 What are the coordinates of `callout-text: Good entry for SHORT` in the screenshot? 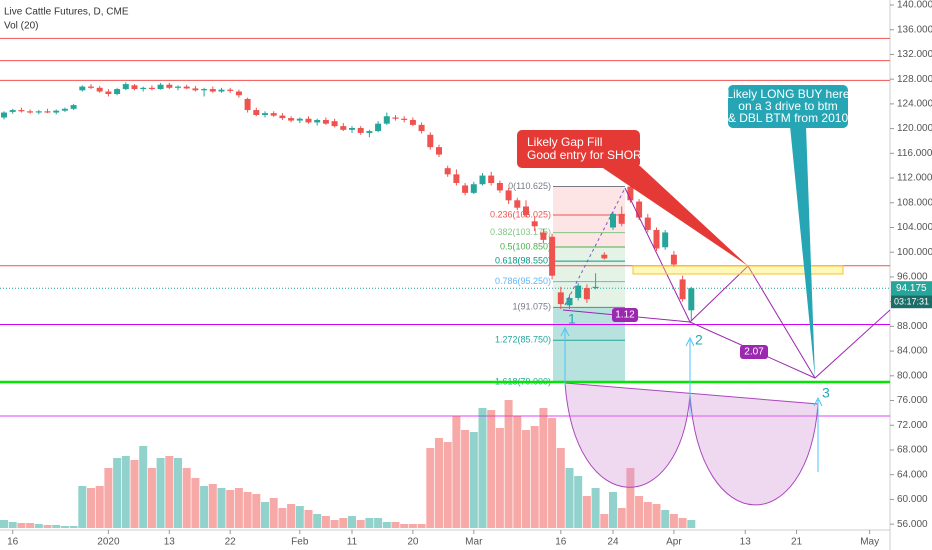 It's located at (588, 155).